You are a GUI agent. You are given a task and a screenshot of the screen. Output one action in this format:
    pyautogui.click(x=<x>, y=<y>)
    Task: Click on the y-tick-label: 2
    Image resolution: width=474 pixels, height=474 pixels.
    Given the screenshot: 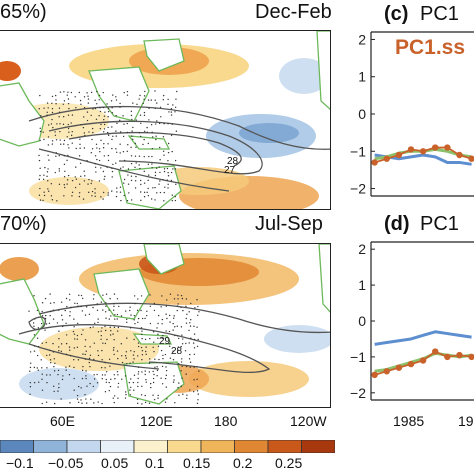 What is the action you would take?
    pyautogui.click(x=362, y=249)
    